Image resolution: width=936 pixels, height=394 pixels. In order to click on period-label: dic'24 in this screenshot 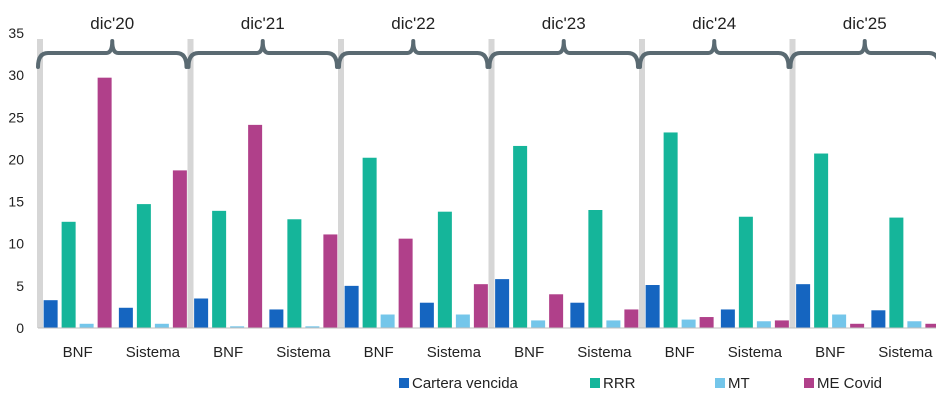, I will do `click(714, 23)`.